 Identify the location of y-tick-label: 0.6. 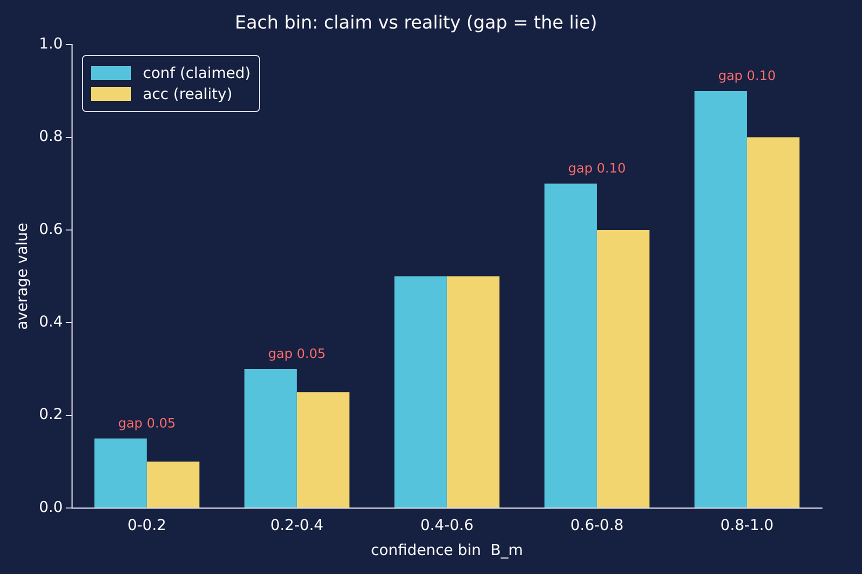
(50, 229).